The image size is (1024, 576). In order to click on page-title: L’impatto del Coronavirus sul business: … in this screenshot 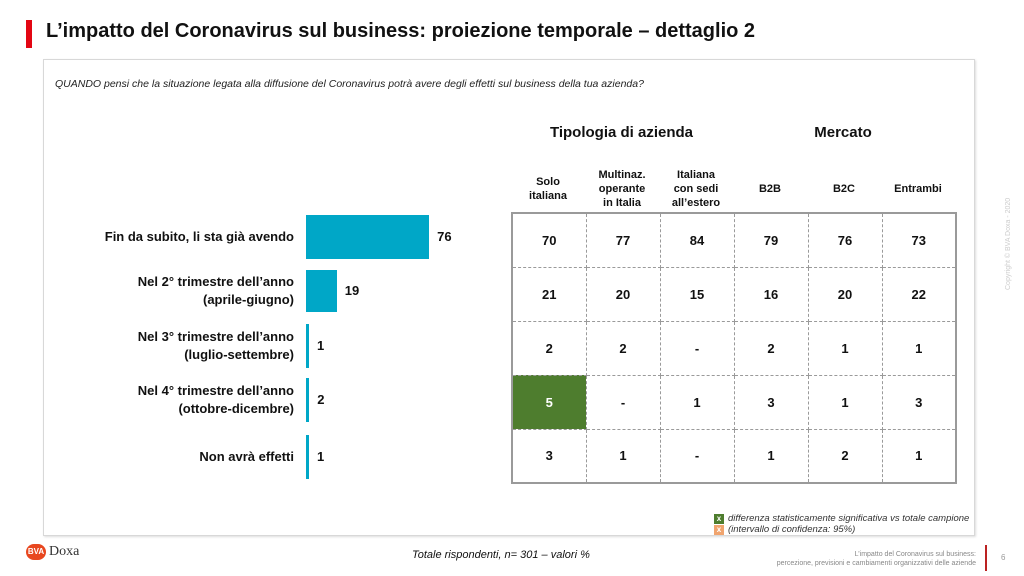, I will do `click(401, 31)`.